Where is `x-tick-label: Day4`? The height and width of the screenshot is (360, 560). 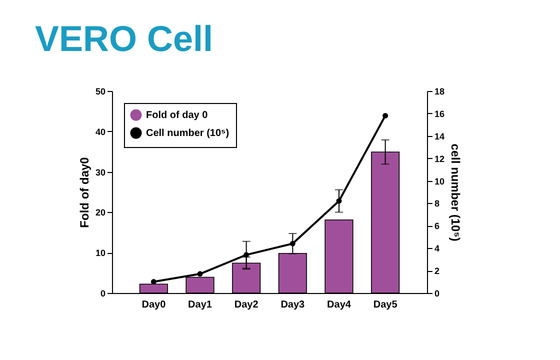 x-tick-label: Day4 is located at coordinates (339, 305).